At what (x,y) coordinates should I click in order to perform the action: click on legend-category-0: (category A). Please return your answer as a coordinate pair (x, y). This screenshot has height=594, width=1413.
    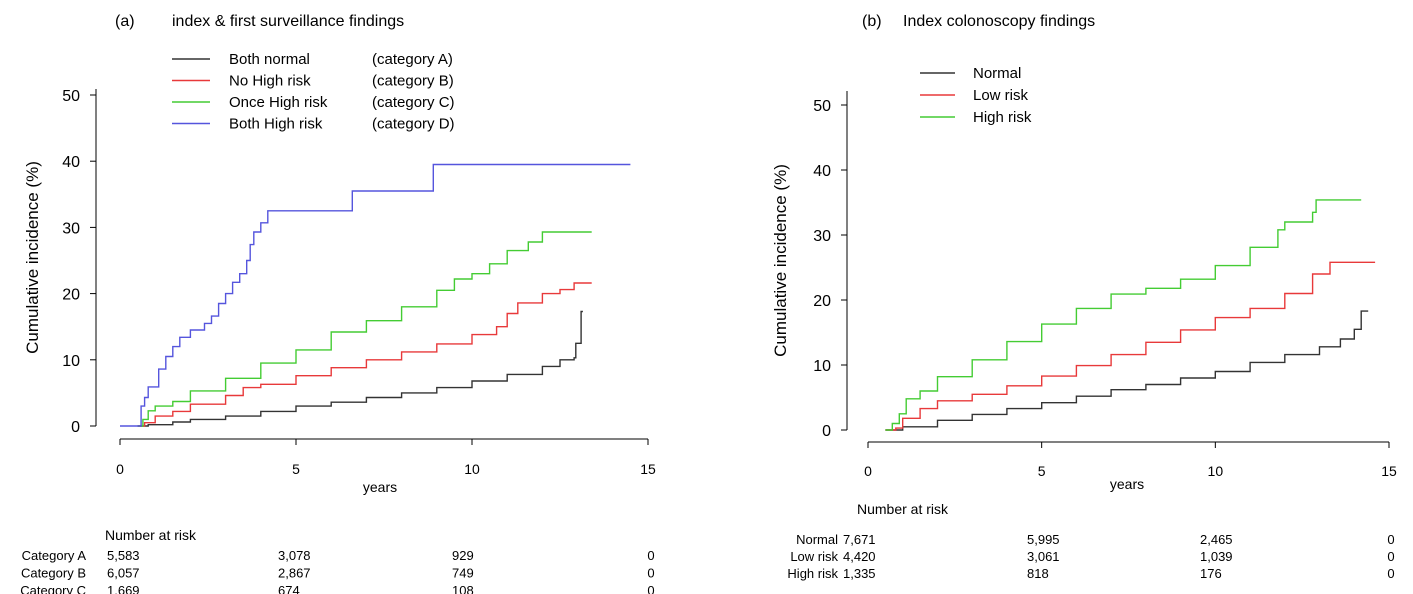
    Looking at the image, I should click on (412, 59).